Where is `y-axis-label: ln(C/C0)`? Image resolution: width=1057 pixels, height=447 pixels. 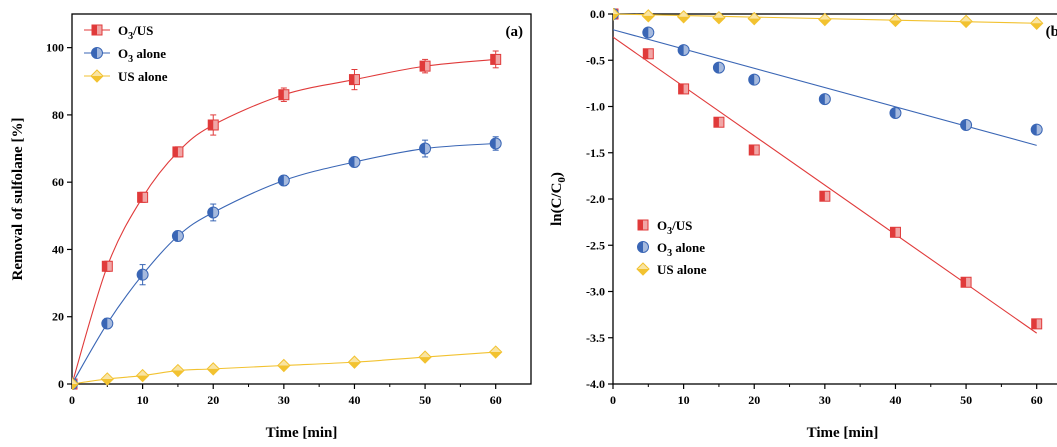
y-axis-label: ln(C/C0) is located at coordinates (558, 199).